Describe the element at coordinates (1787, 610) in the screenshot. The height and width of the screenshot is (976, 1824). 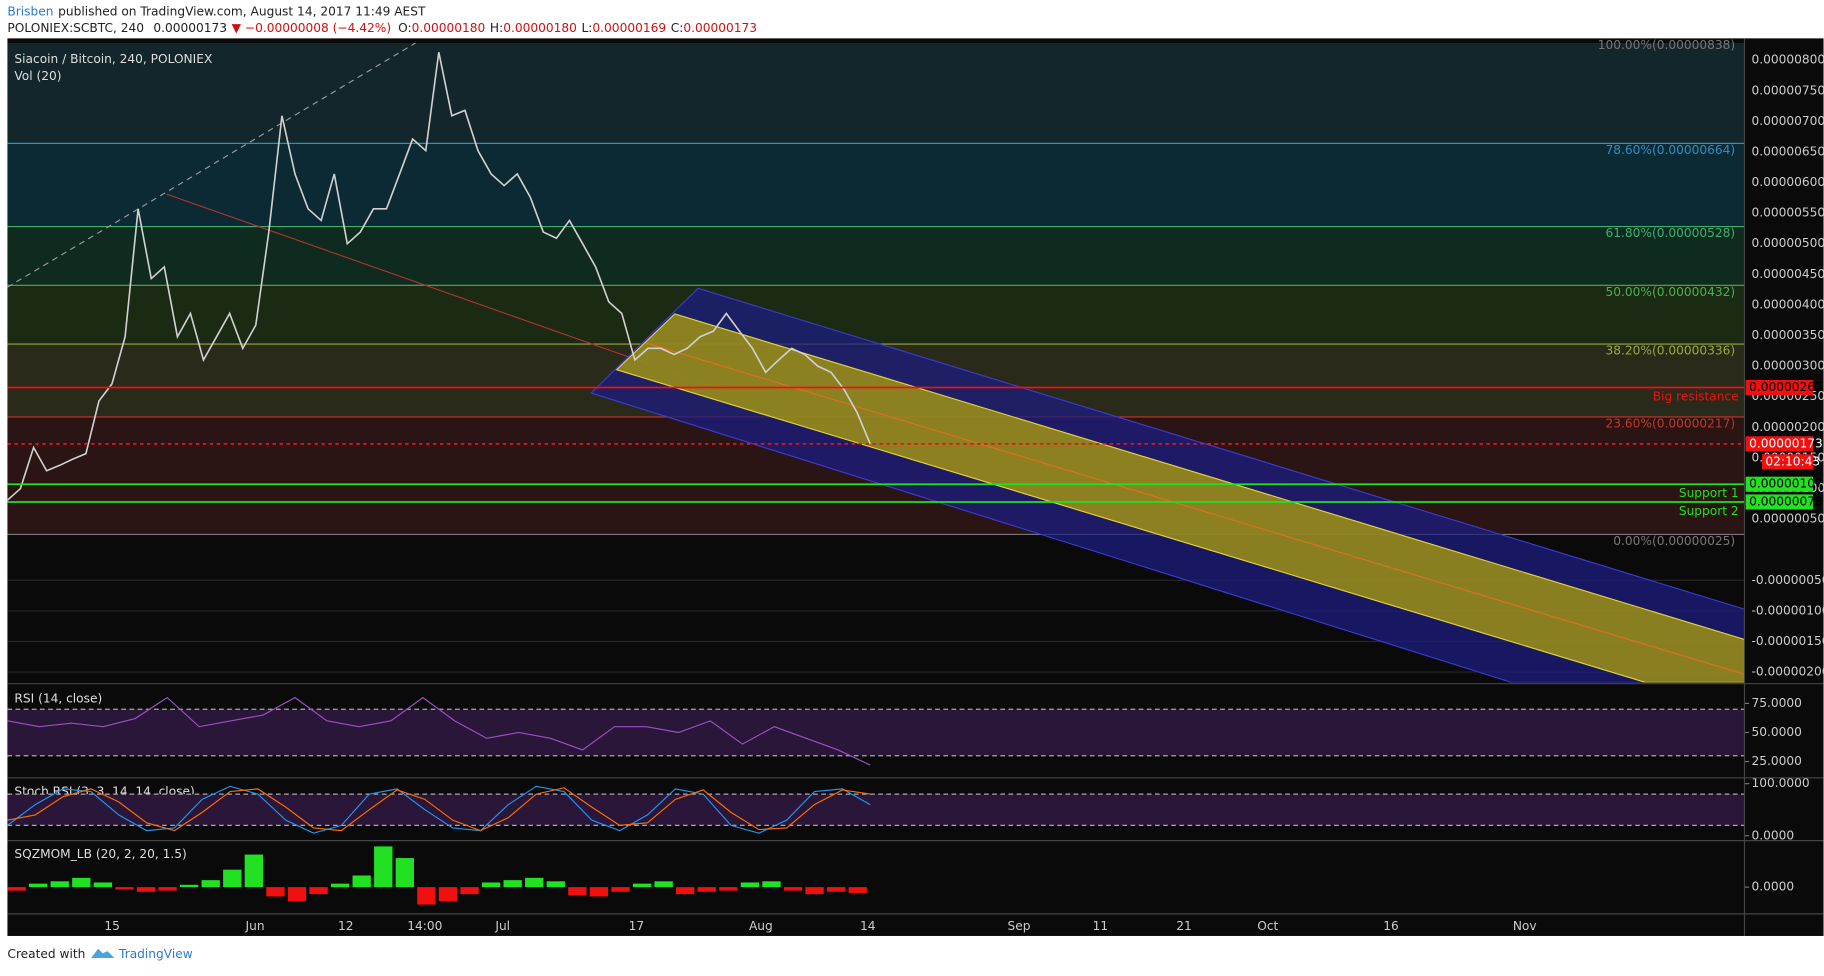
I see `y-tick-label: -0.00000100` at that location.